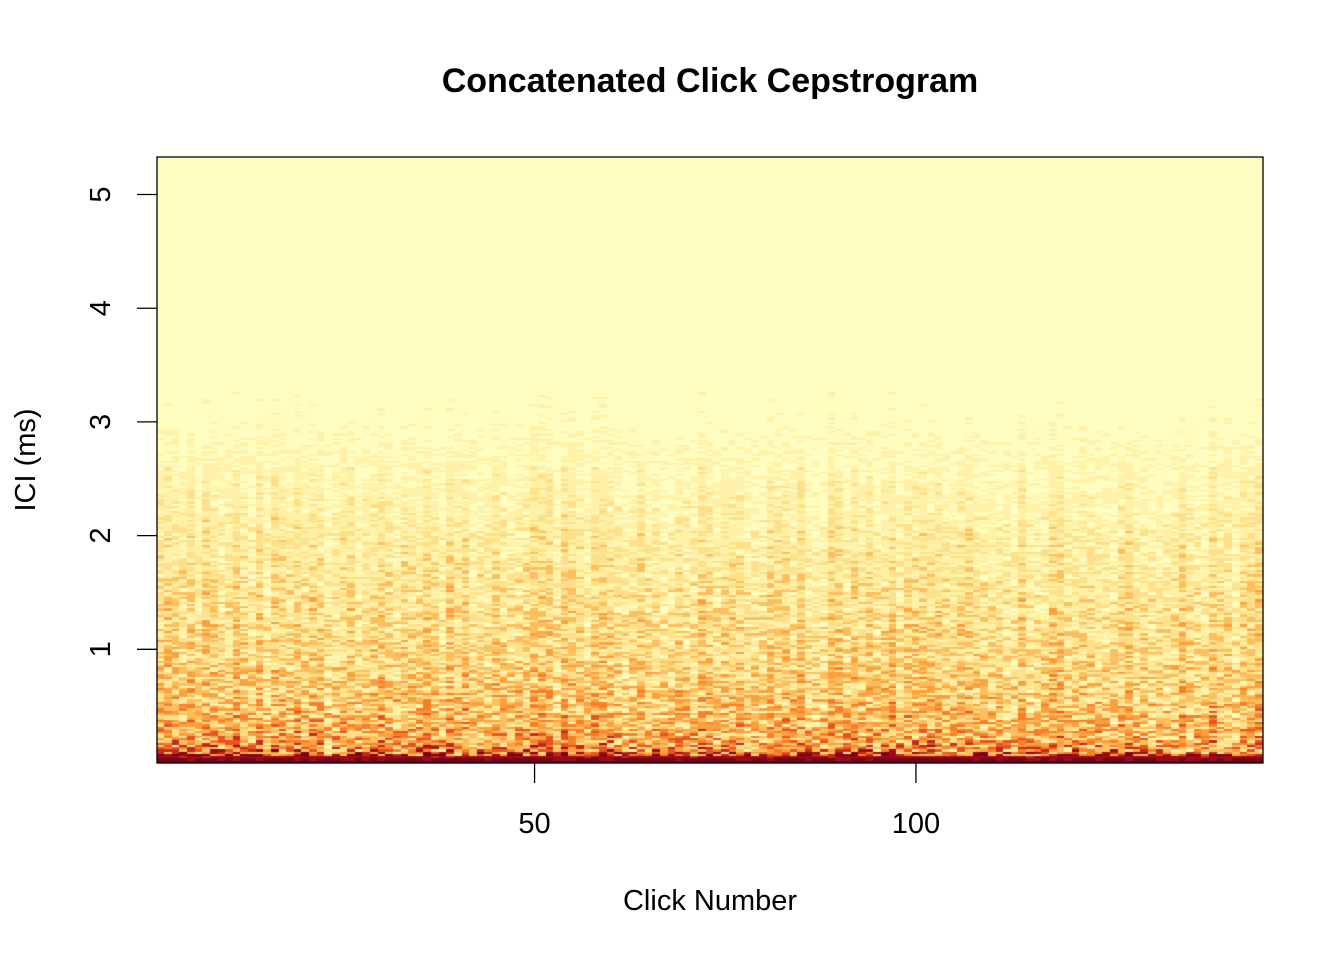 The image size is (1344, 965). Describe the element at coordinates (101, 536) in the screenshot. I see `y-tick-label: 2` at that location.